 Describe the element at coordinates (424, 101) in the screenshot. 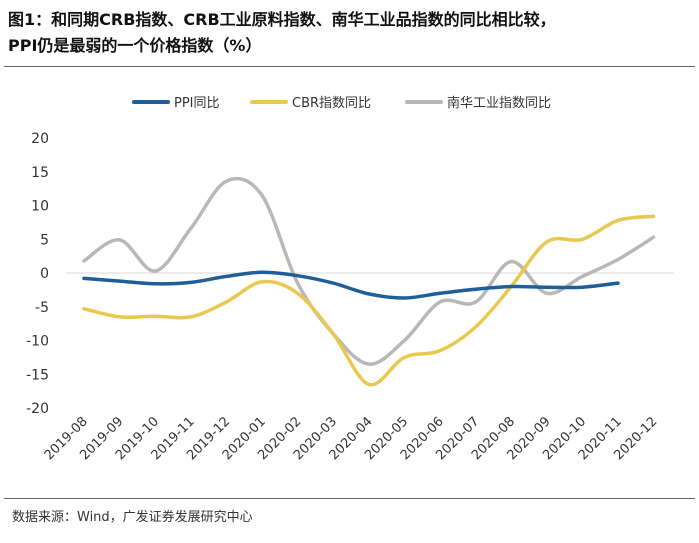

I see `legend-swatch-nanhua` at that location.